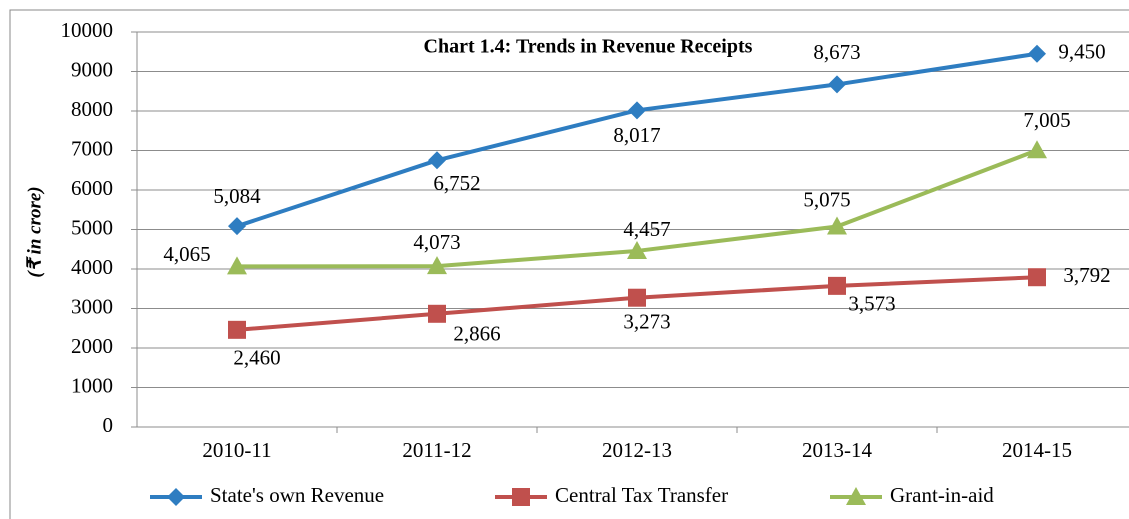 The height and width of the screenshot is (519, 1129). Describe the element at coordinates (942, 495) in the screenshot. I see `legend-label: Grant-in-aid` at that location.